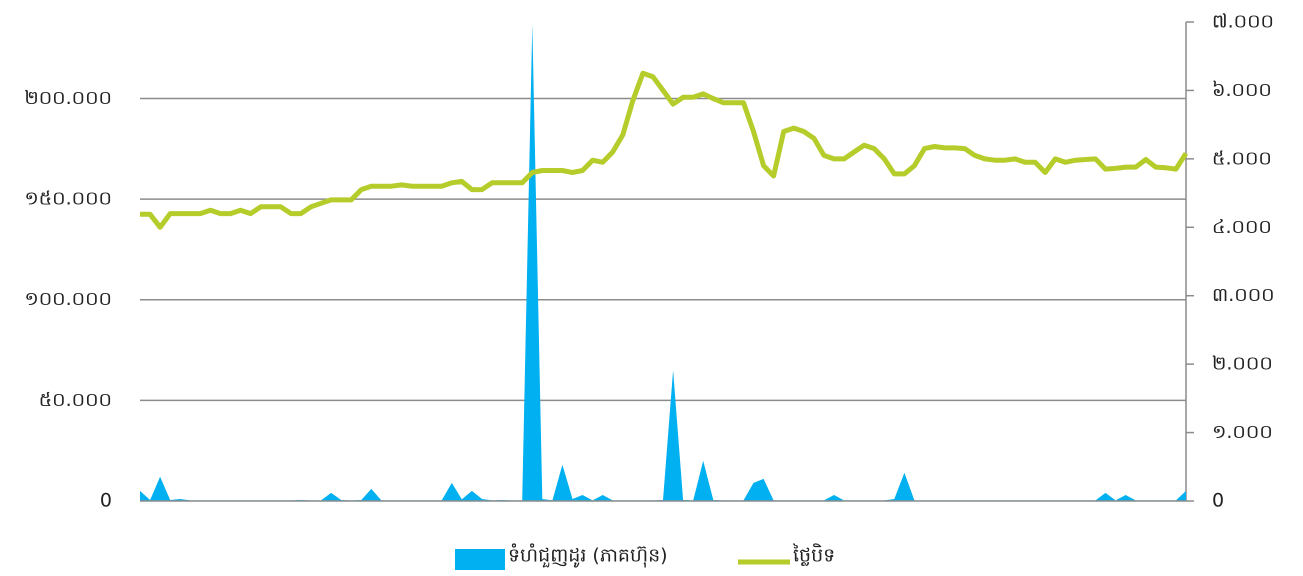  Describe the element at coordinates (68, 199) in the screenshot. I see `y-tick-label: ១៥០.០០០` at that location.